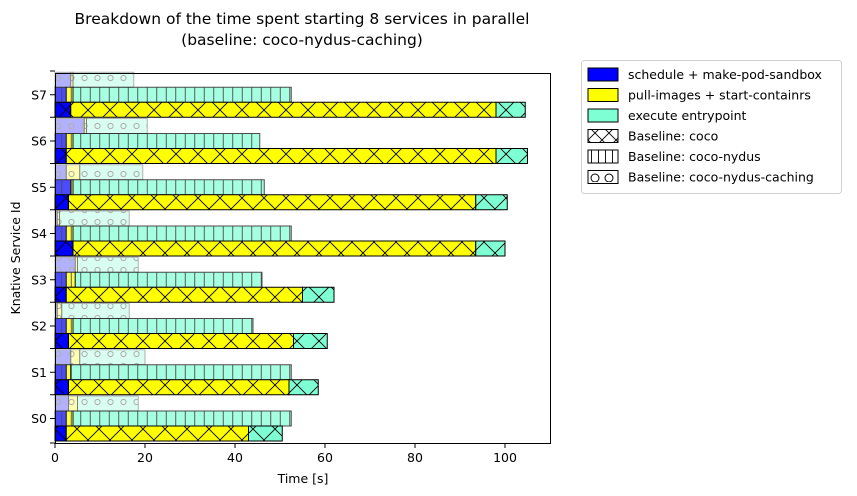 Image resolution: width=857 pixels, height=496 pixels. Describe the element at coordinates (39, 418) in the screenshot. I see `y-tick-label: S0` at that location.